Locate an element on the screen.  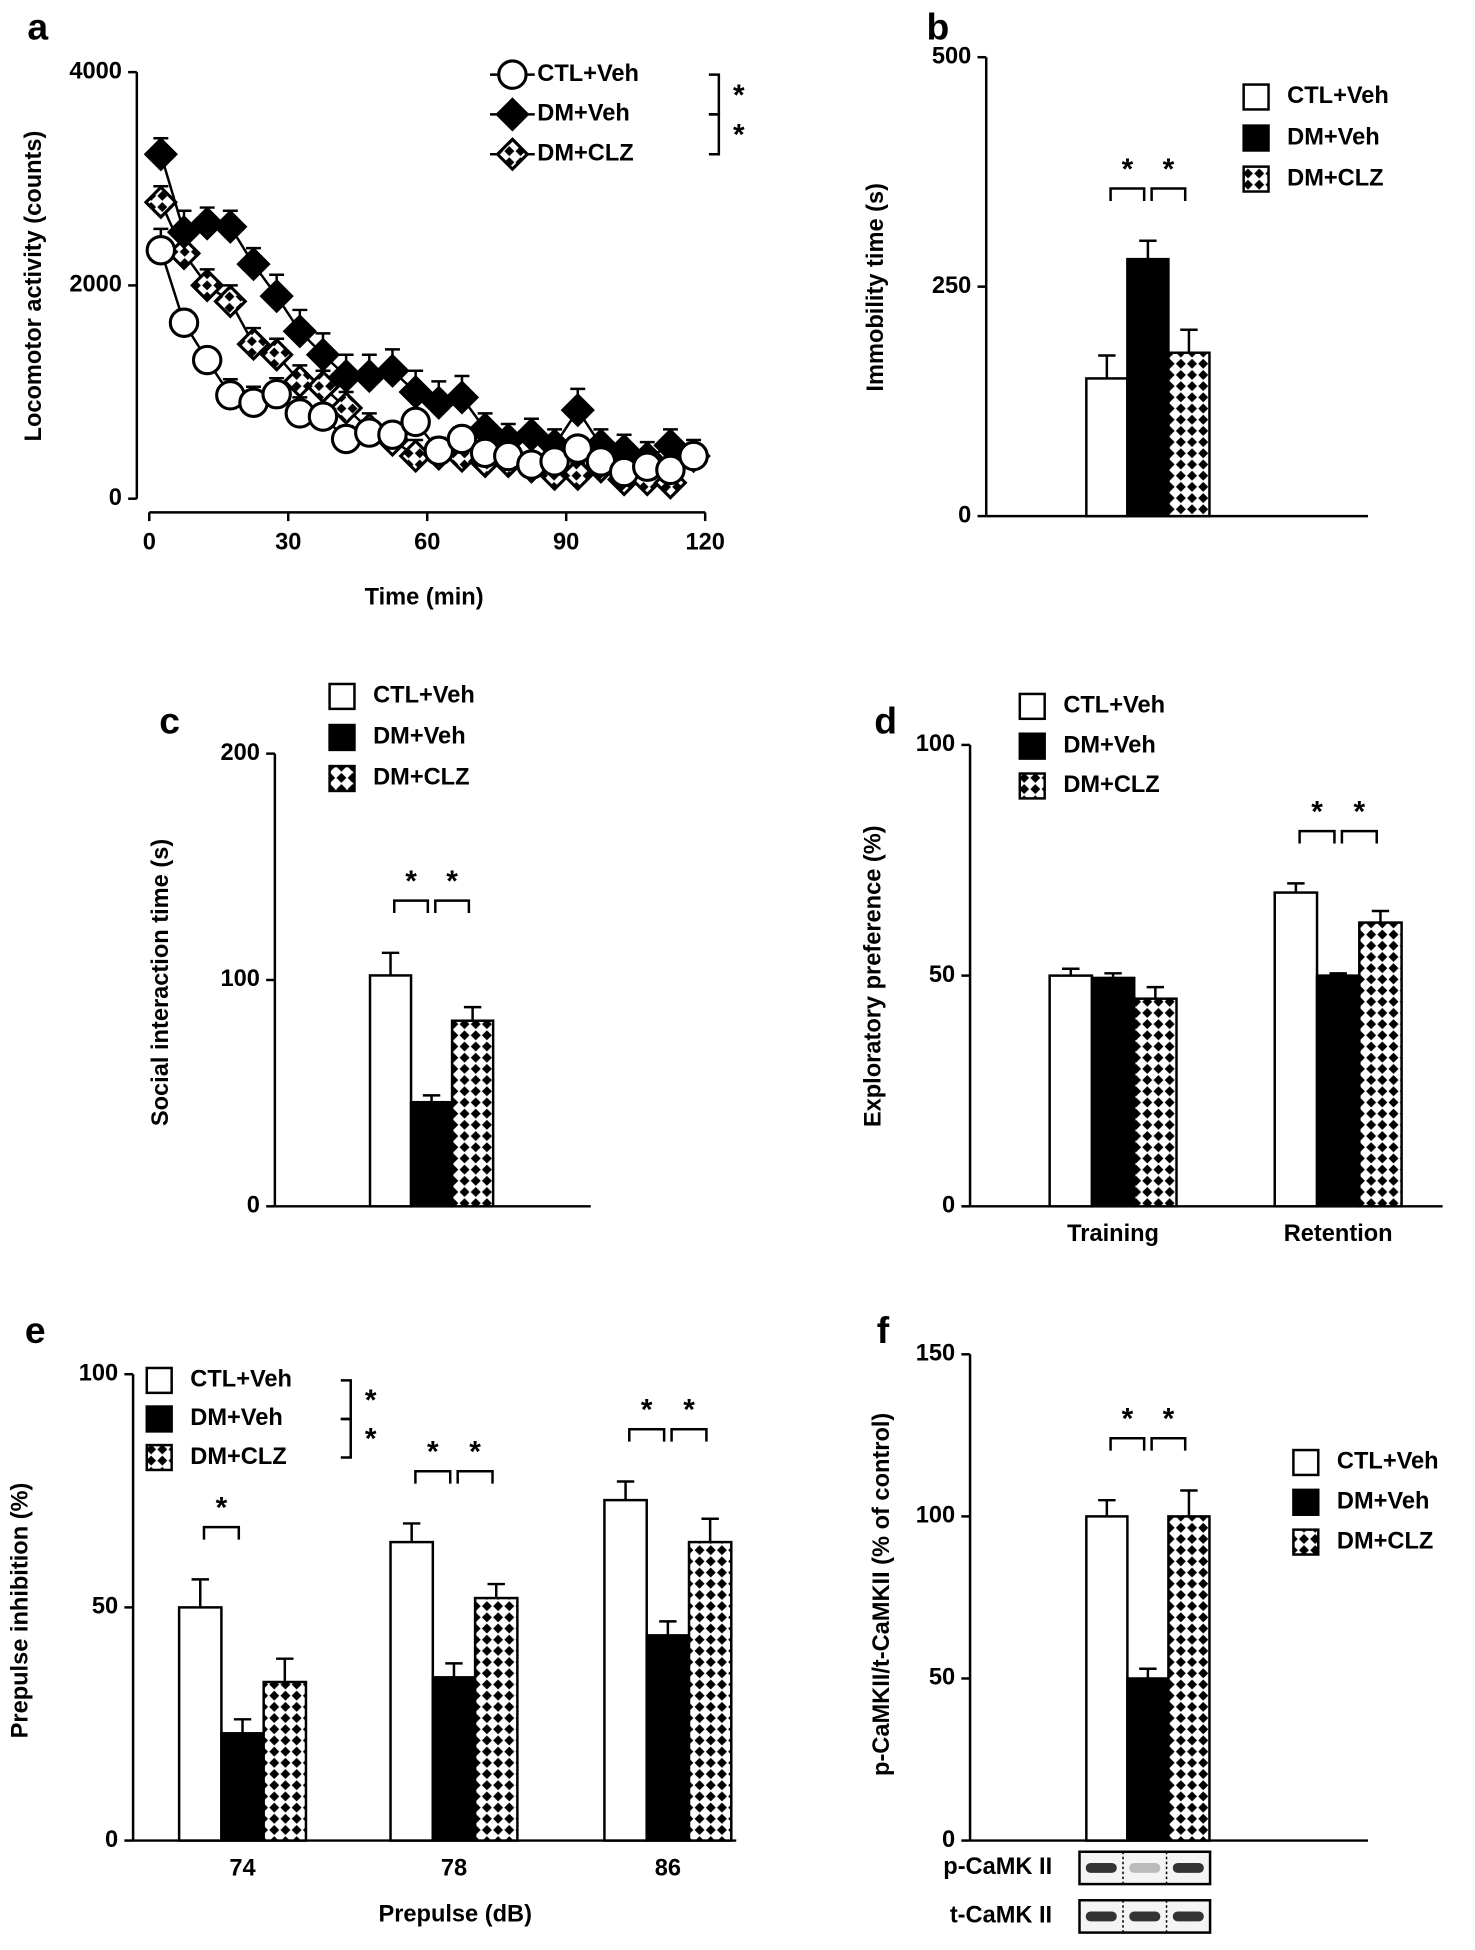
panel-letter: d is located at coordinates (885, 721).